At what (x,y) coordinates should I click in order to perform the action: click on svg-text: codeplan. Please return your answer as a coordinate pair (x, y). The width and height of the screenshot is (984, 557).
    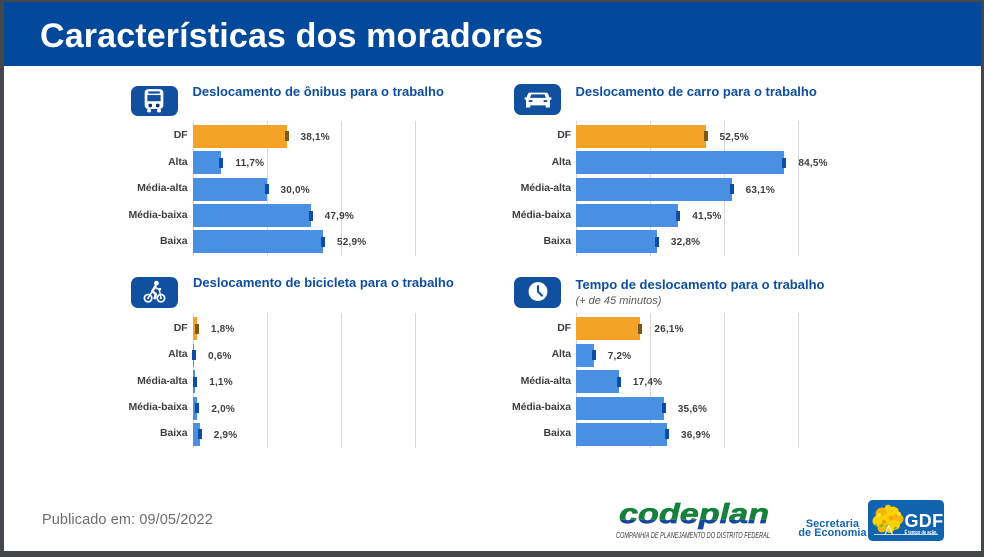
    Looking at the image, I should click on (694, 513).